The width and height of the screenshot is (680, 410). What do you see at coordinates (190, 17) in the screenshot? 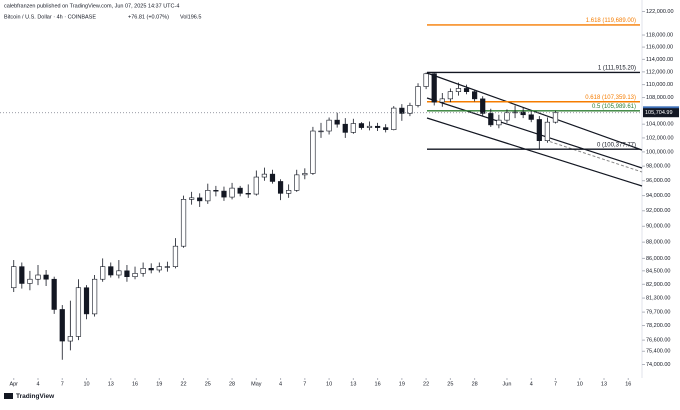
I see `volume: Vol196.5` at bounding box center [190, 17].